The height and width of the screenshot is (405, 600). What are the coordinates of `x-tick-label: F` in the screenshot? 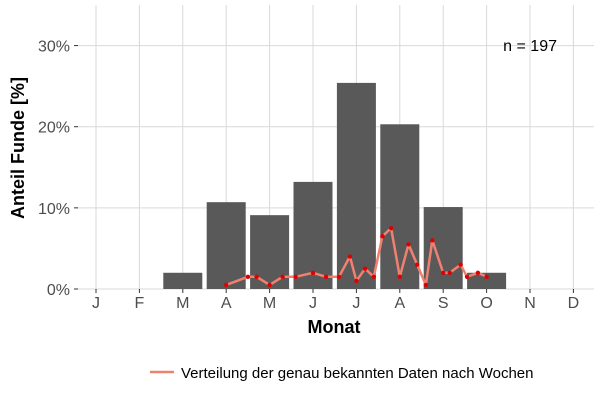 It's located at (140, 303).